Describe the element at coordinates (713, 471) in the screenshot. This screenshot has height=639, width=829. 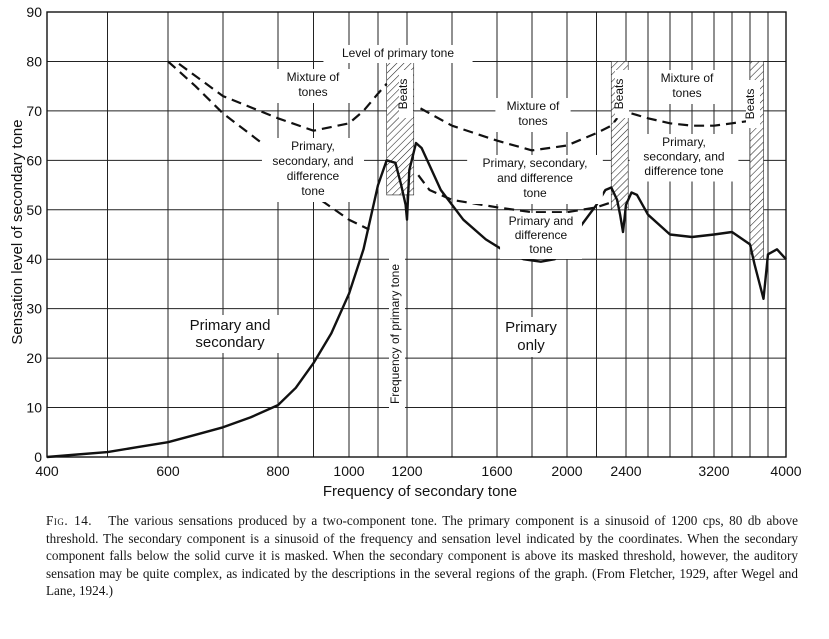
I see `x-tick-label: 3200` at that location.